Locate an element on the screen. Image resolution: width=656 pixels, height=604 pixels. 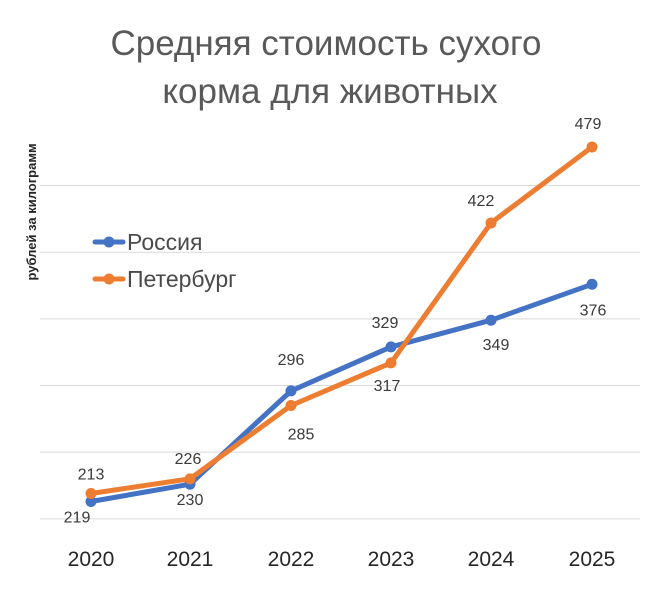
legend-item: Россия is located at coordinates (147, 242).